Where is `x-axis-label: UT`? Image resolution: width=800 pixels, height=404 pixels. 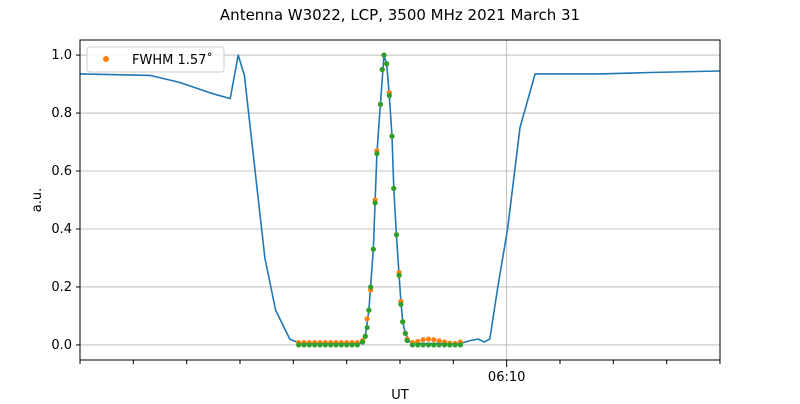
x-axis-label: UT is located at coordinates (400, 394).